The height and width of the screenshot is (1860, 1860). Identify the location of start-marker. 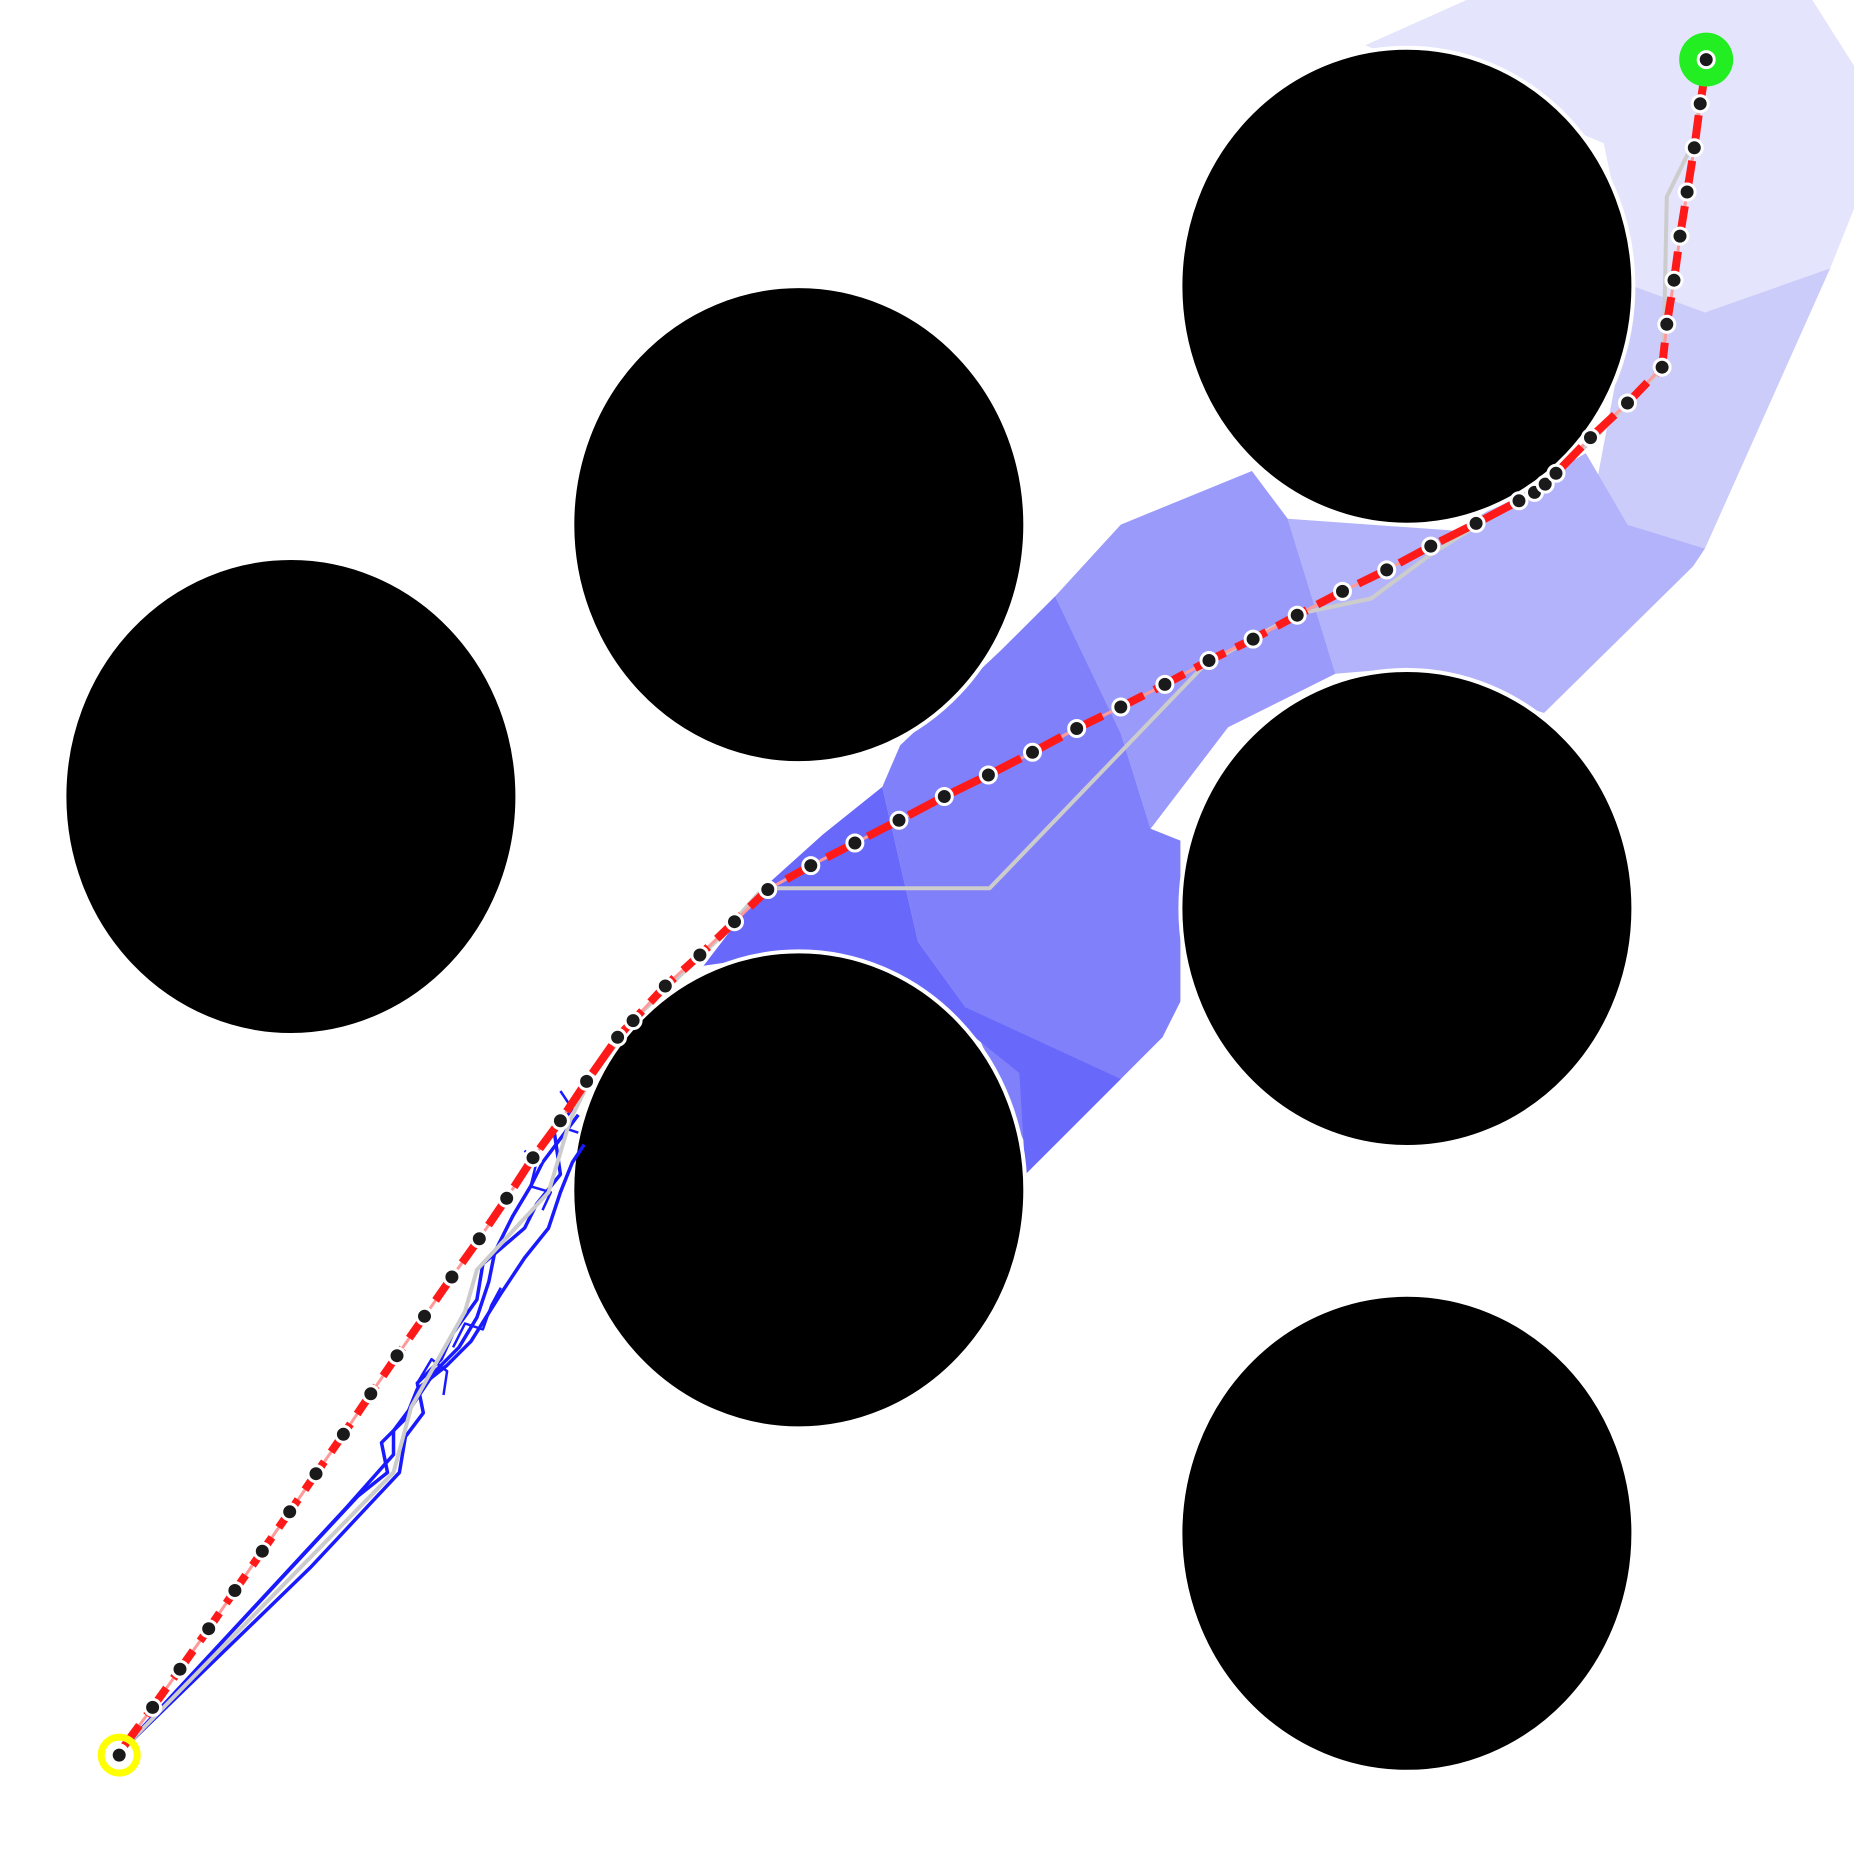
(119, 1755).